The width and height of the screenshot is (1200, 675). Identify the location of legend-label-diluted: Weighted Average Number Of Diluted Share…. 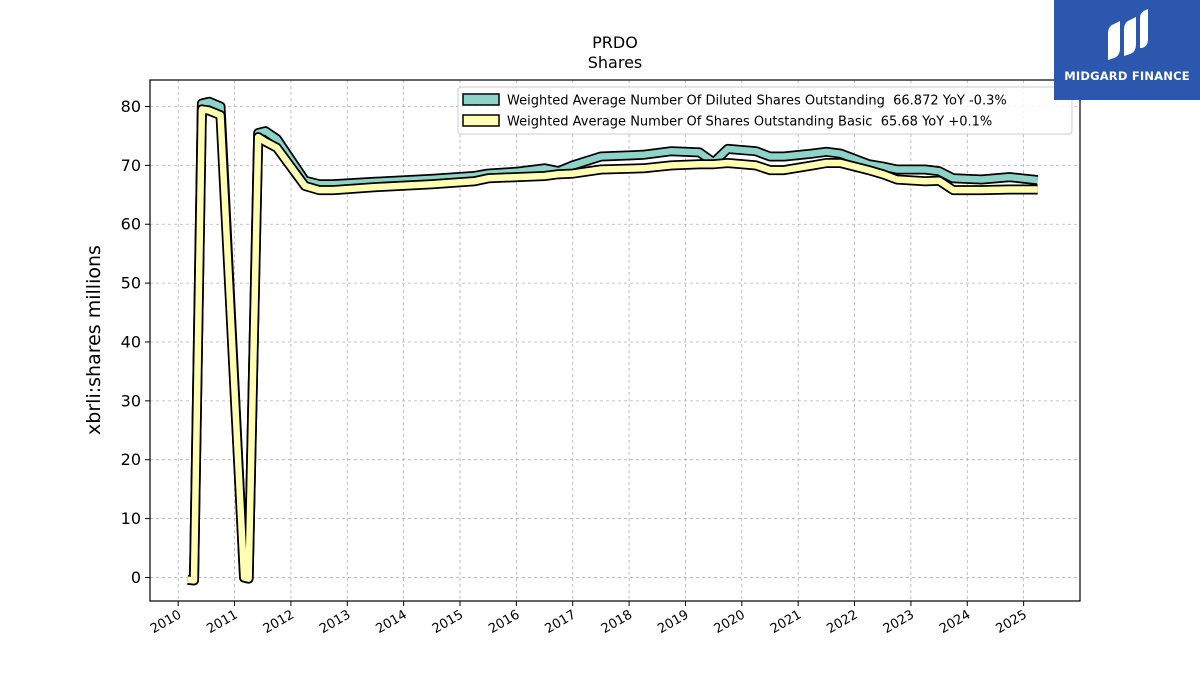
(757, 101).